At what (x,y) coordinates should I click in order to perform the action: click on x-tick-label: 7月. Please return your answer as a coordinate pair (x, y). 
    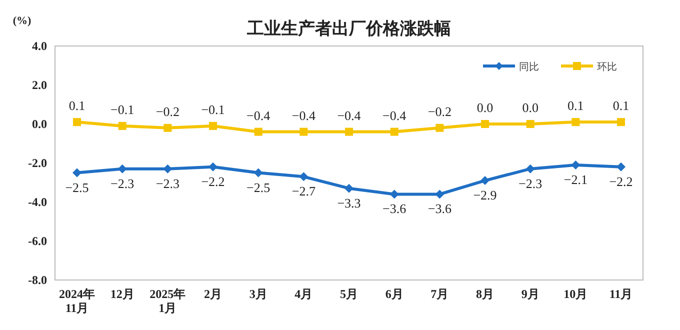
    Looking at the image, I should click on (439, 294).